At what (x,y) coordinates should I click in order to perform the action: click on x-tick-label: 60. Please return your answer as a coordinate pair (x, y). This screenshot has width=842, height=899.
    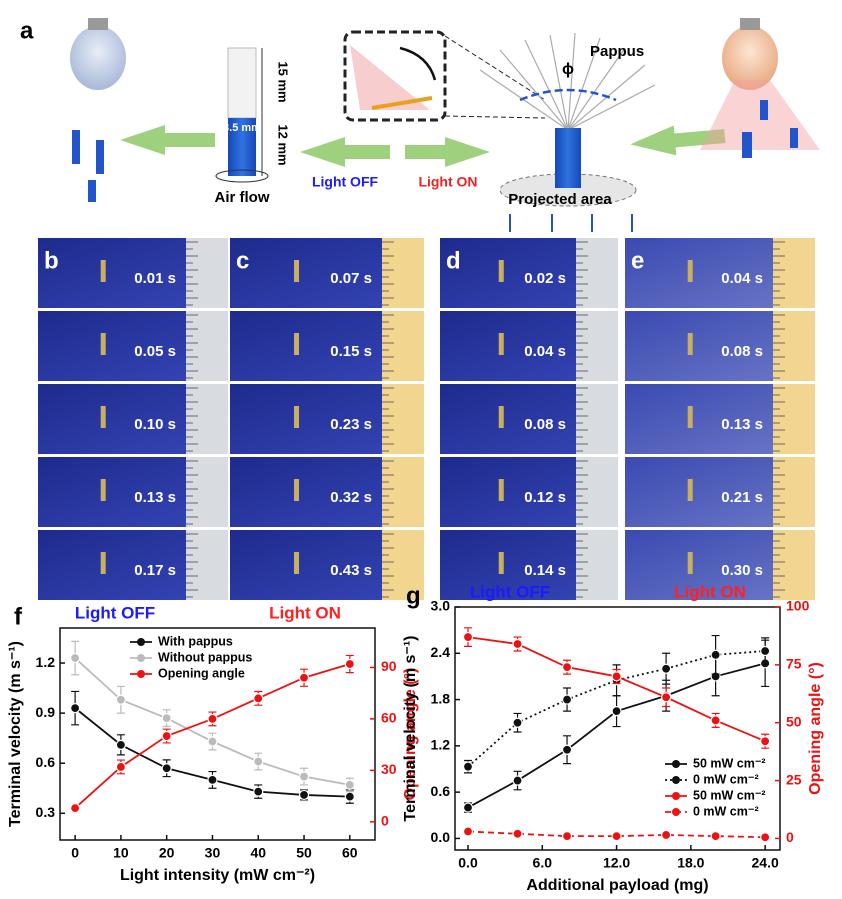
    Looking at the image, I should click on (350, 853).